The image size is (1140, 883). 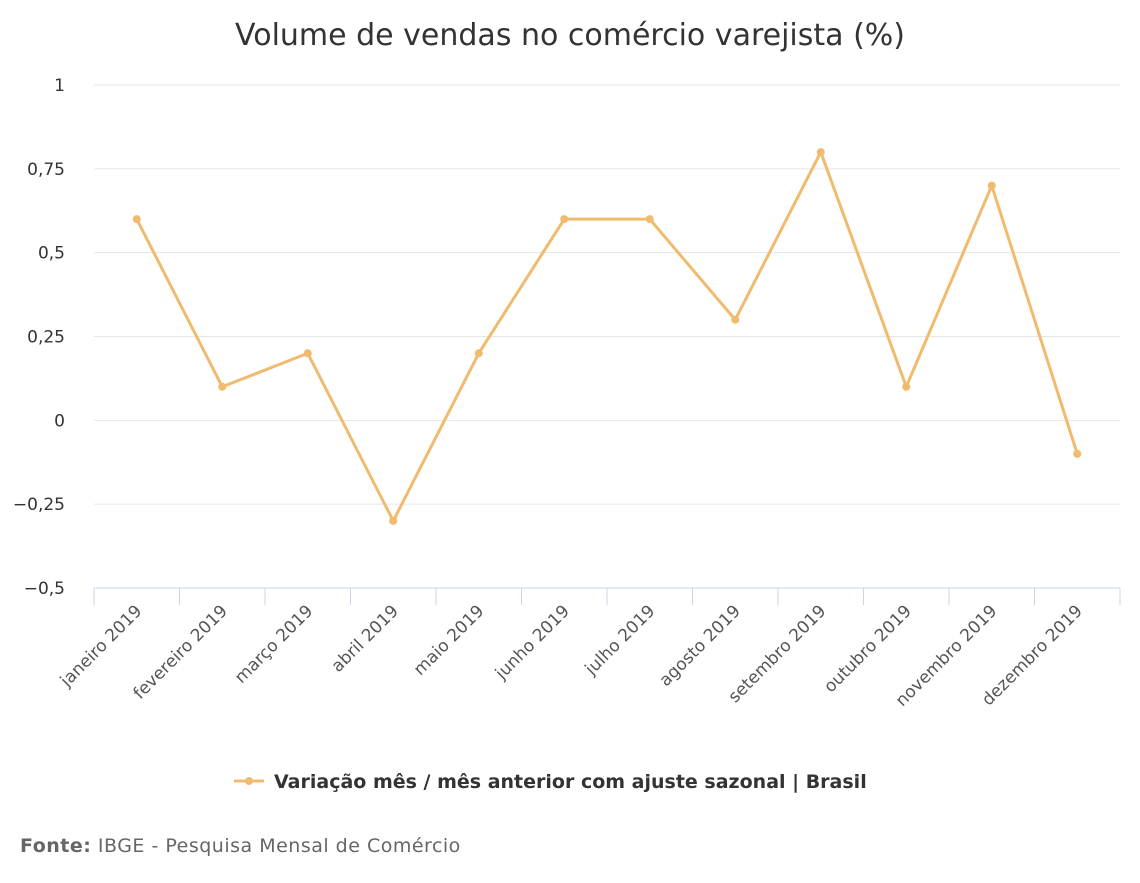 What do you see at coordinates (620, 640) in the screenshot?
I see `x-tick-label: julho 2019` at bounding box center [620, 640].